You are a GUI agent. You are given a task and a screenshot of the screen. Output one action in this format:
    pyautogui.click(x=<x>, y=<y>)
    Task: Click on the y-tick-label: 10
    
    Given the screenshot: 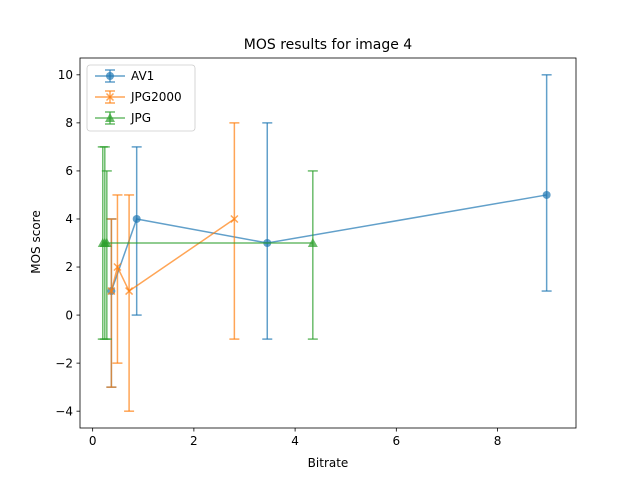 What is the action you would take?
    pyautogui.click(x=65, y=75)
    